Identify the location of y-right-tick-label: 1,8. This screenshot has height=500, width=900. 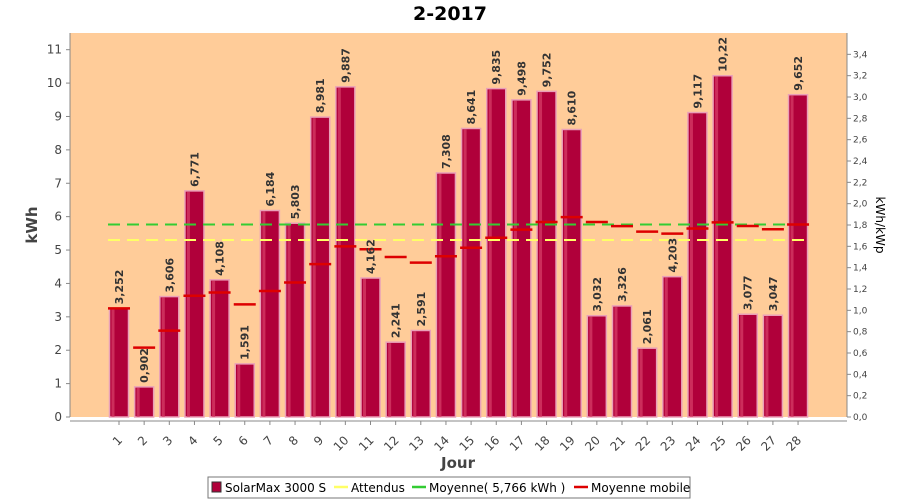
(860, 226).